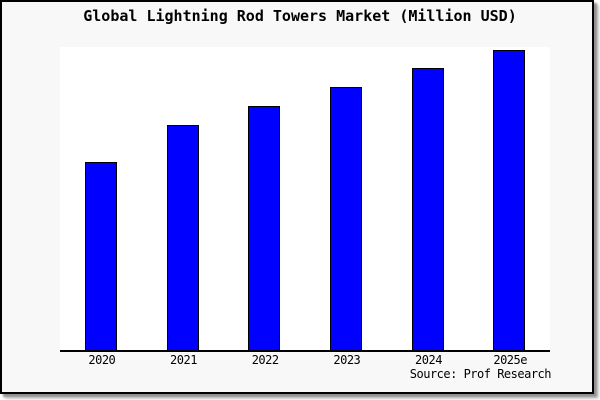  Describe the element at coordinates (100, 256) in the screenshot. I see `bar-2020` at that location.